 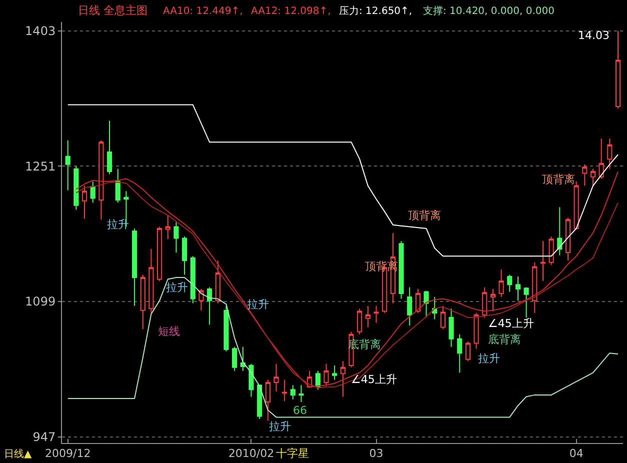 I want to click on x-tick-label: 04, so click(x=576, y=453).